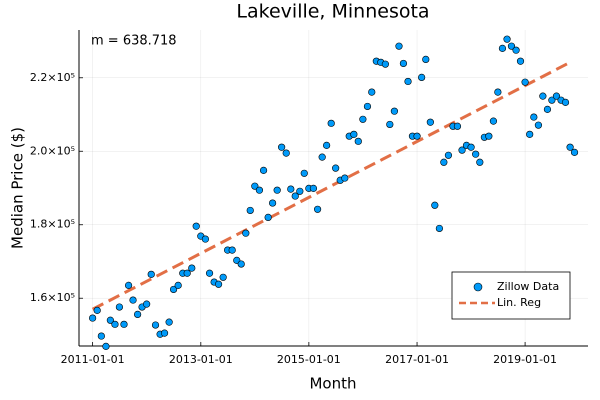 The height and width of the screenshot is (400, 600). I want to click on x-tick-label: 2011-01-01, so click(93, 359).